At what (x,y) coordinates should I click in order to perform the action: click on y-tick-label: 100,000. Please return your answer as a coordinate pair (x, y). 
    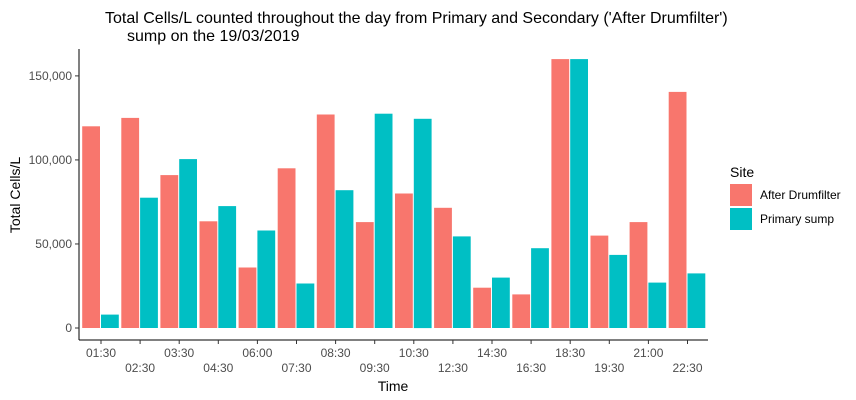
    Looking at the image, I should click on (51, 160).